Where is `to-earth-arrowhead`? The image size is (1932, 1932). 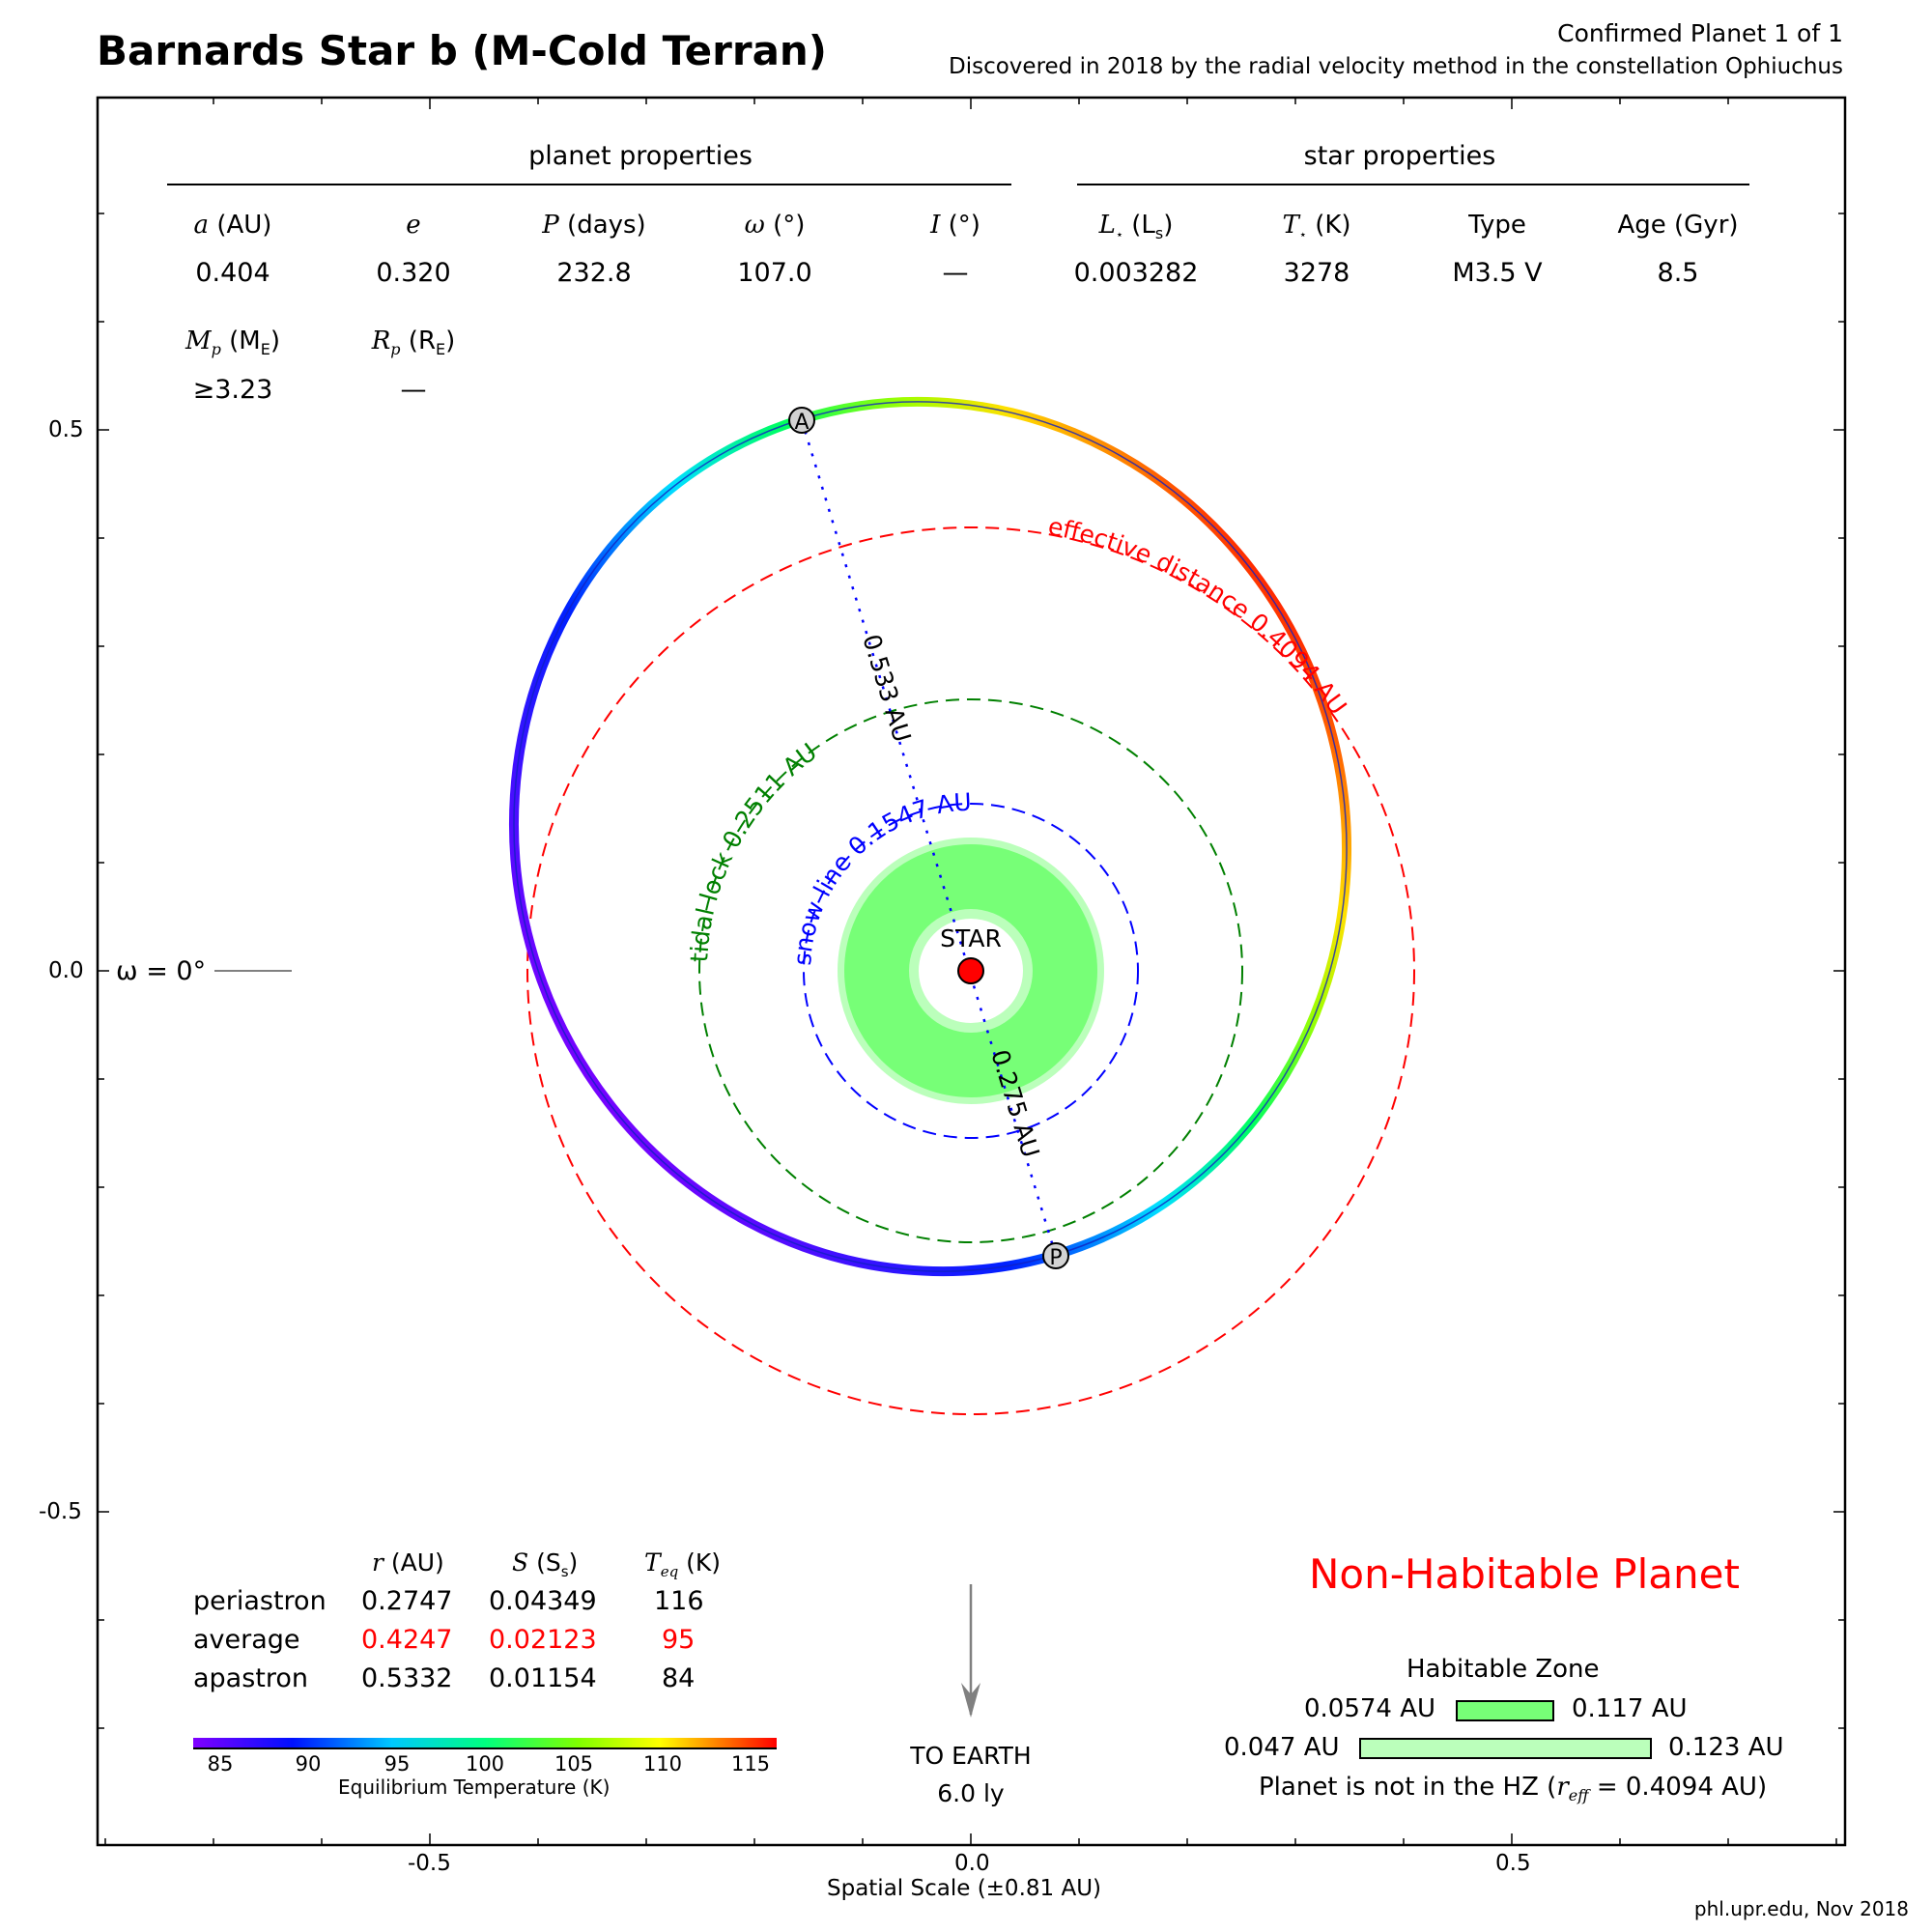 to-earth-arrowhead is located at coordinates (970, 1700).